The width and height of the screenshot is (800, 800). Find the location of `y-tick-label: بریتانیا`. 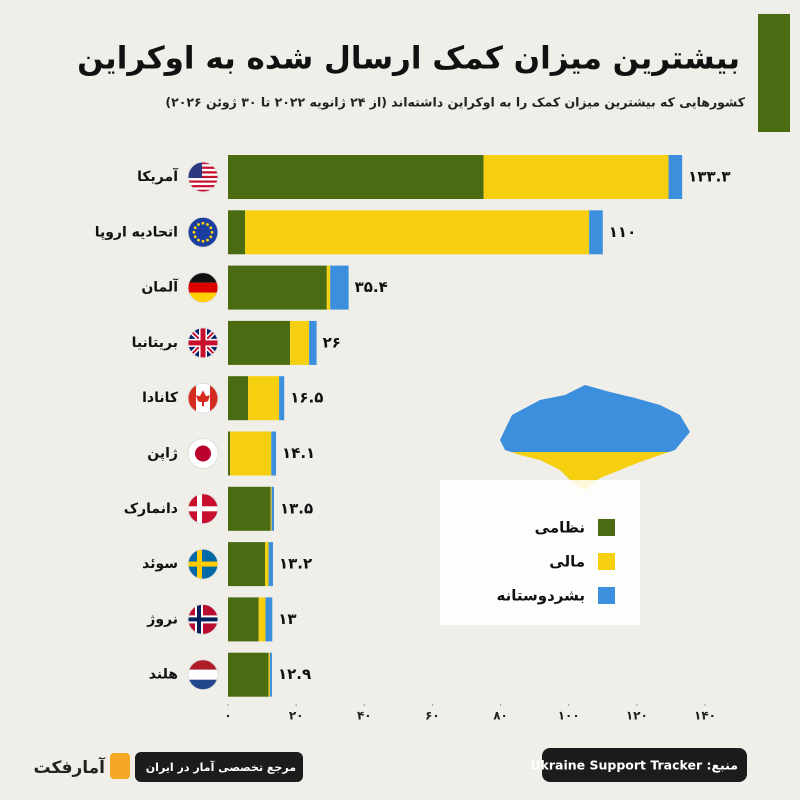

y-tick-label: بریتانیا is located at coordinates (155, 343).